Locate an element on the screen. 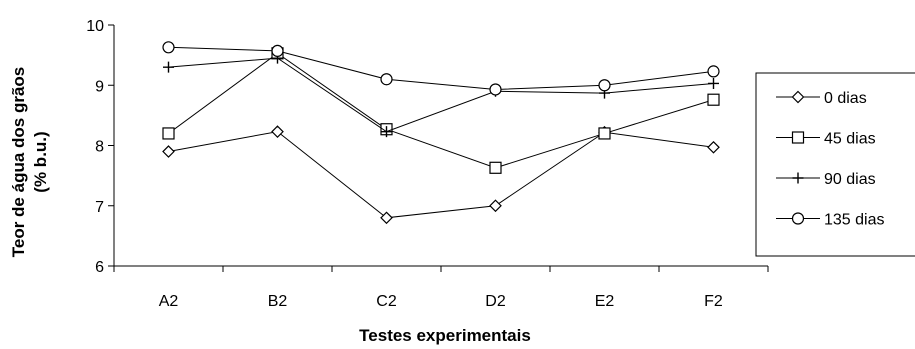 This screenshot has height=349, width=915. legend-label: 135 dias is located at coordinates (854, 220).